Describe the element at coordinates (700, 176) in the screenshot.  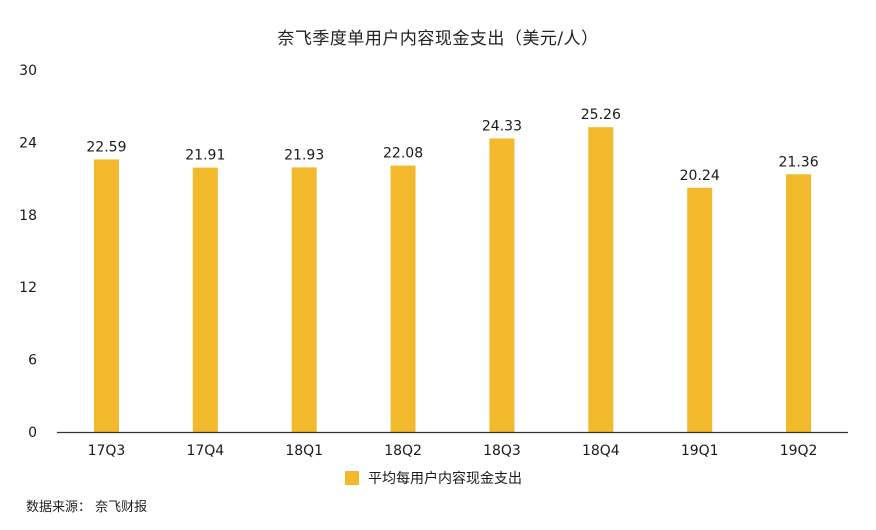
I see `bar-value-label: 20.24` at that location.